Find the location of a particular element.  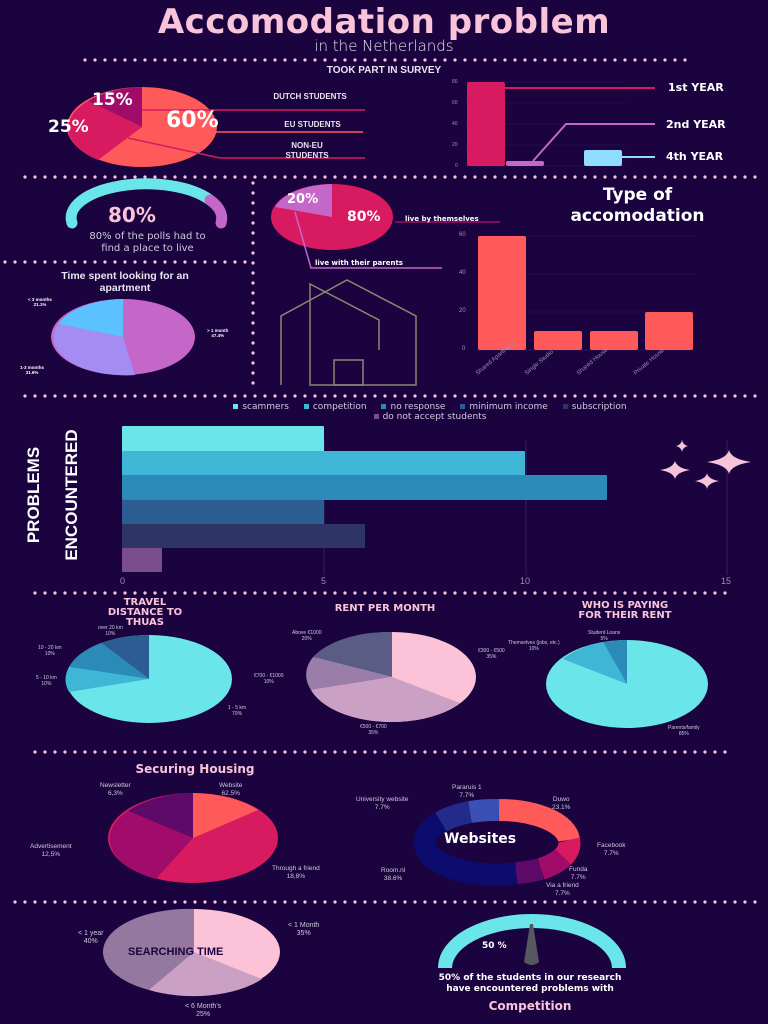

label-name: > 1 month is located at coordinates (218, 330).